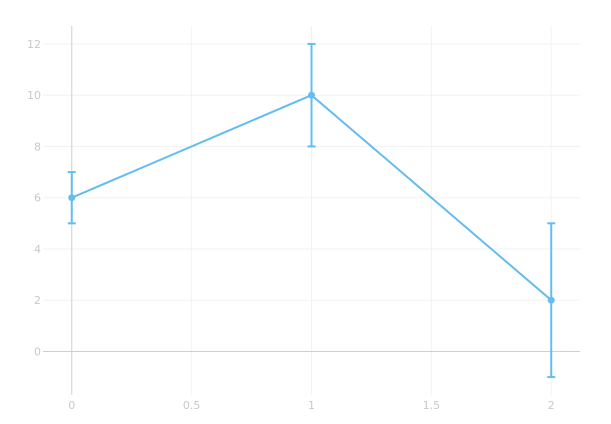 The height and width of the screenshot is (424, 611). I want to click on y-tick-label: 0, so click(37, 351).